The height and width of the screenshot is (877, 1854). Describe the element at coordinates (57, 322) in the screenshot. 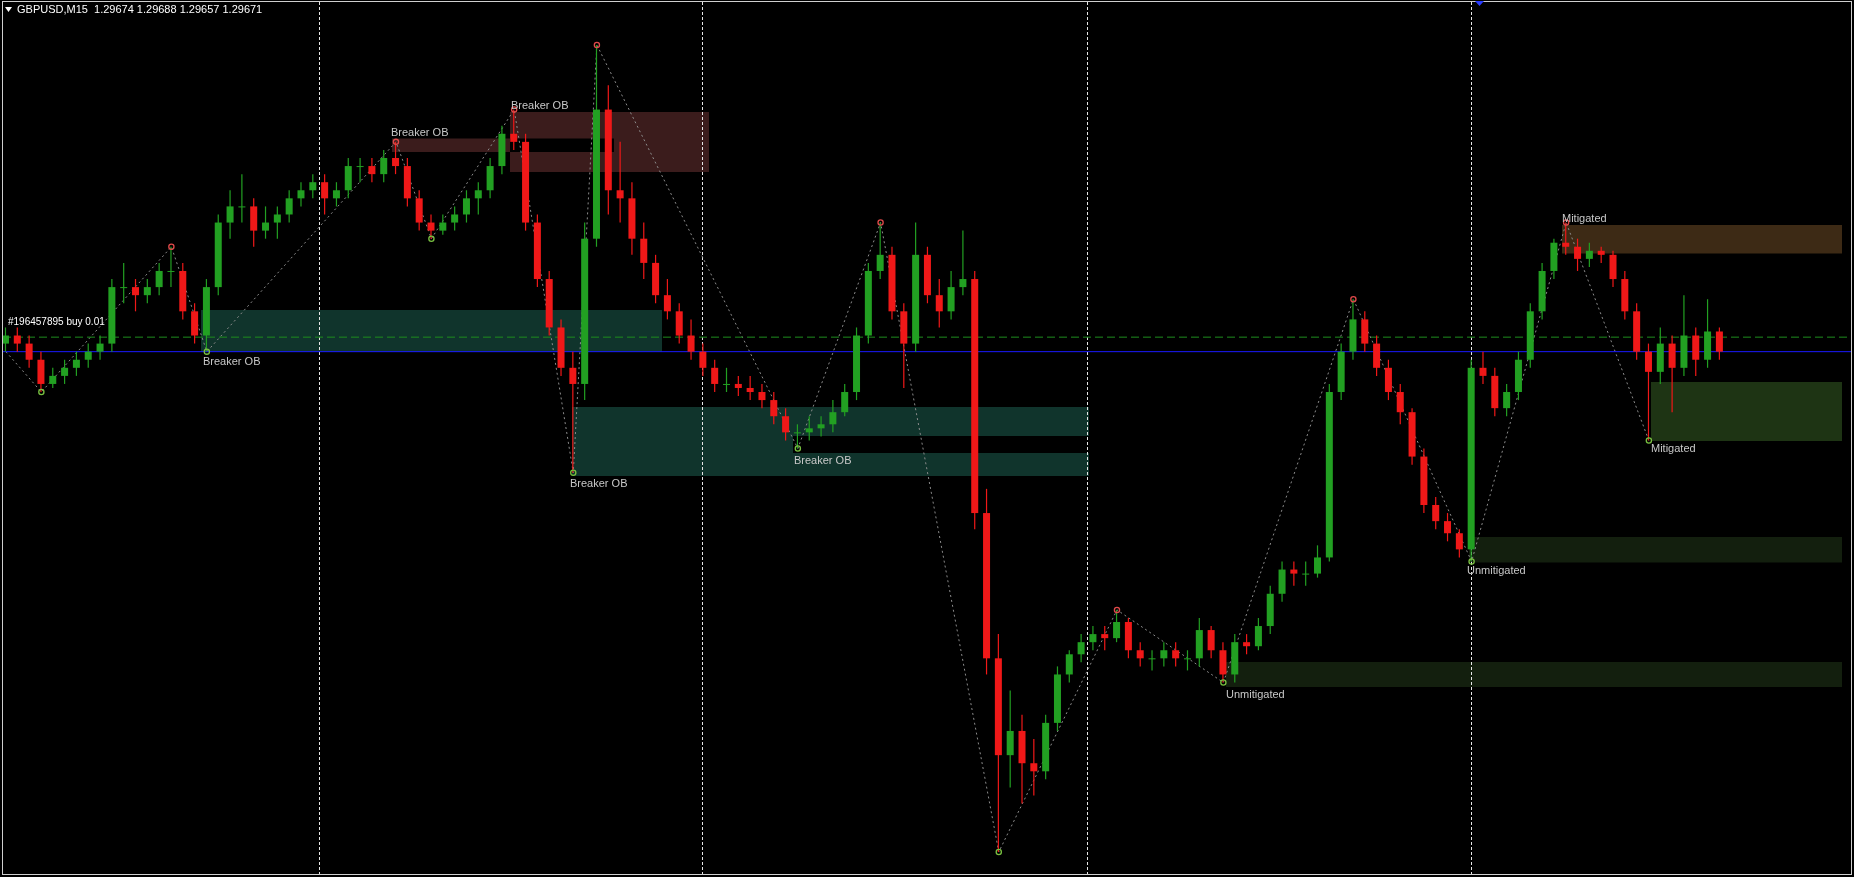

I see `ref-line-label: #196457895 buy 0.01` at that location.